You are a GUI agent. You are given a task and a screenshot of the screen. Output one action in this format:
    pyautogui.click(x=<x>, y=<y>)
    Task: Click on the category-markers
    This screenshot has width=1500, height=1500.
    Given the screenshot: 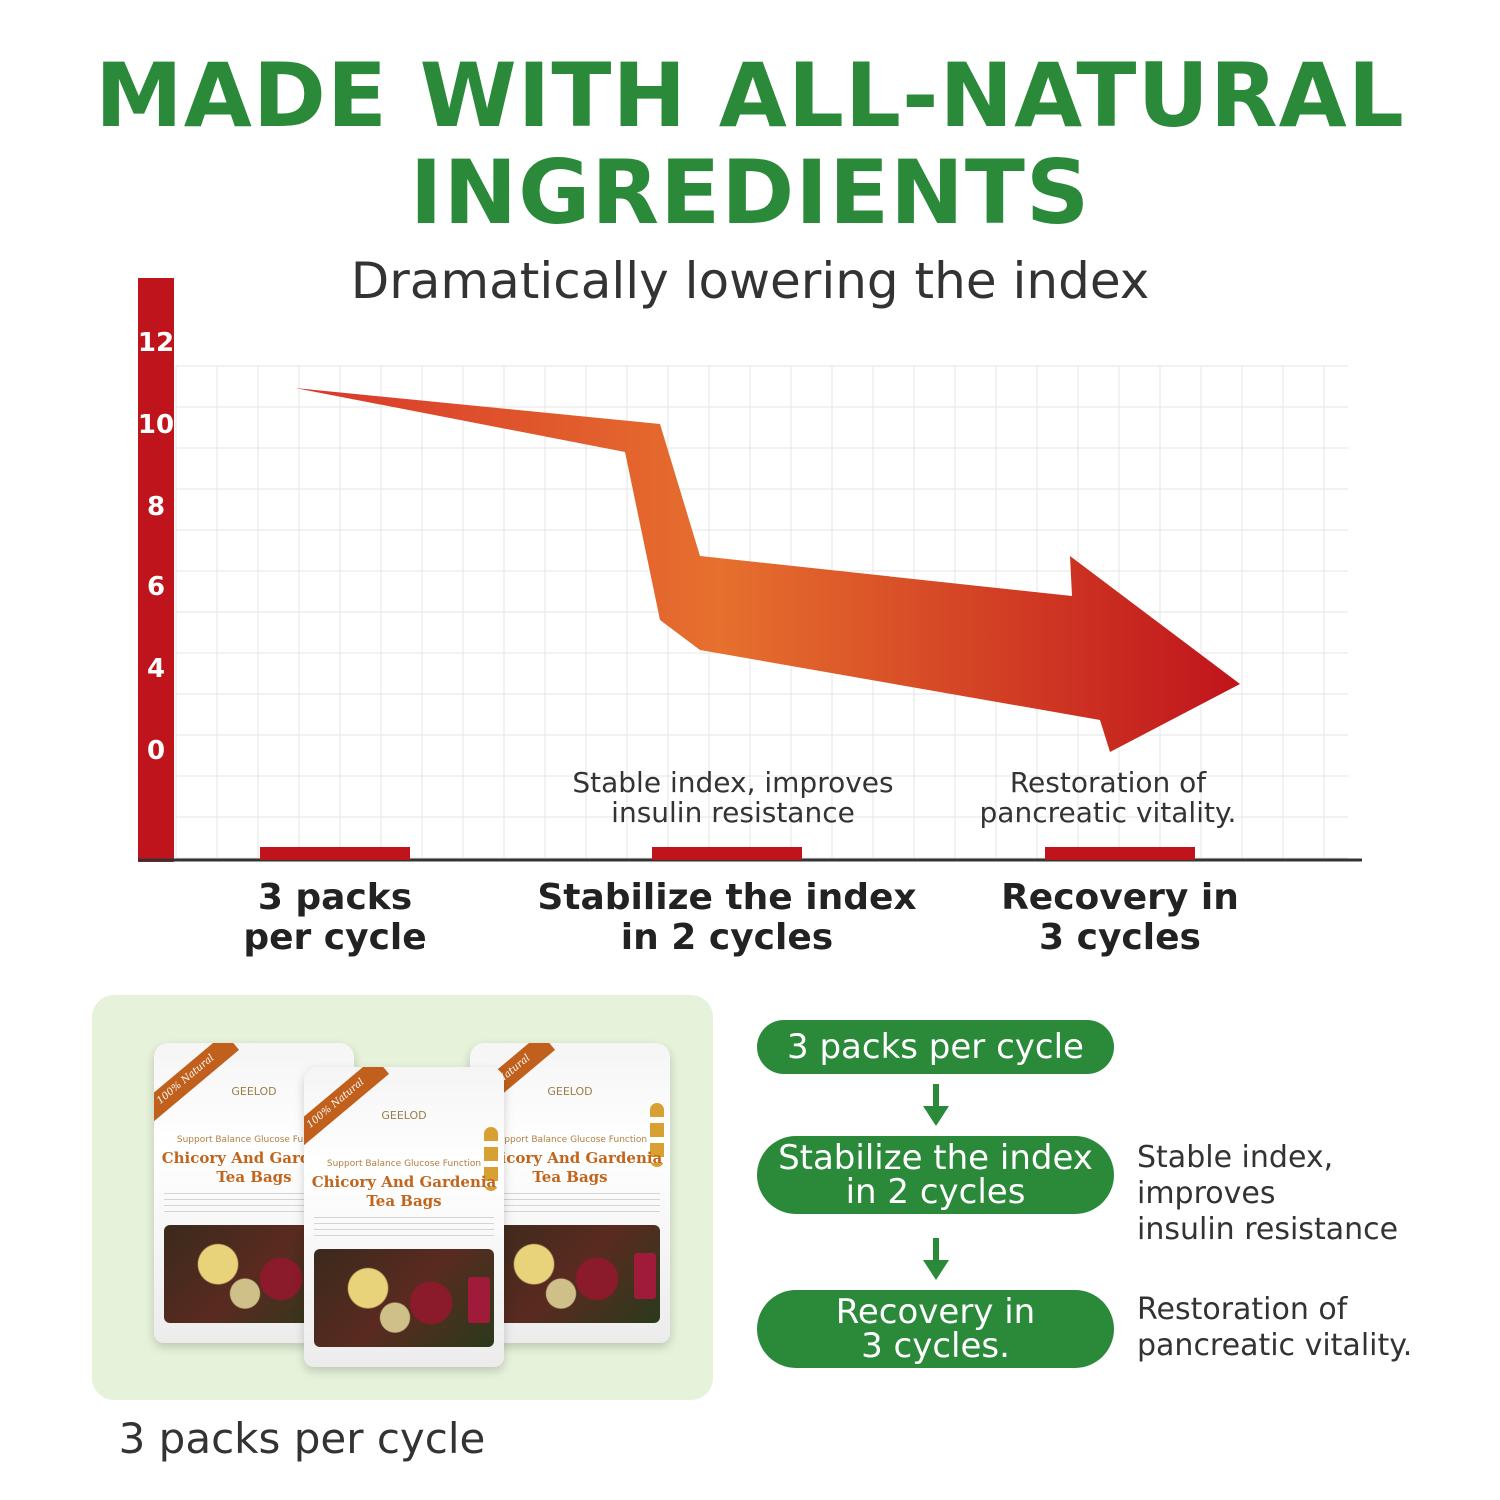 What is the action you would take?
    pyautogui.click(x=727, y=853)
    